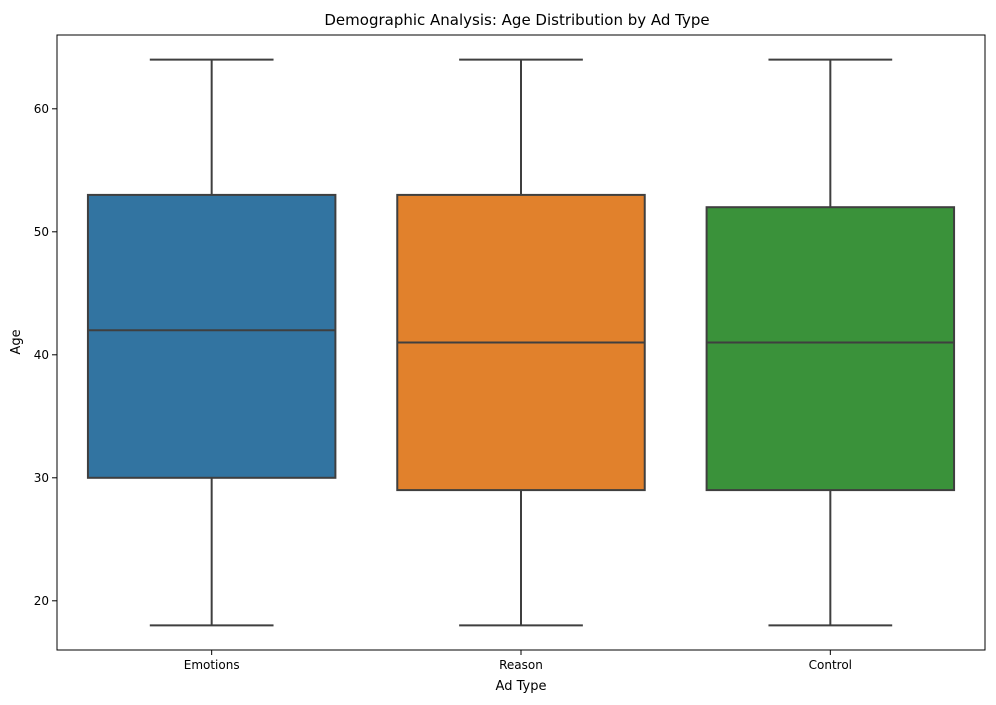  What do you see at coordinates (41, 355) in the screenshot?
I see `y-tick-label-40: 40` at bounding box center [41, 355].